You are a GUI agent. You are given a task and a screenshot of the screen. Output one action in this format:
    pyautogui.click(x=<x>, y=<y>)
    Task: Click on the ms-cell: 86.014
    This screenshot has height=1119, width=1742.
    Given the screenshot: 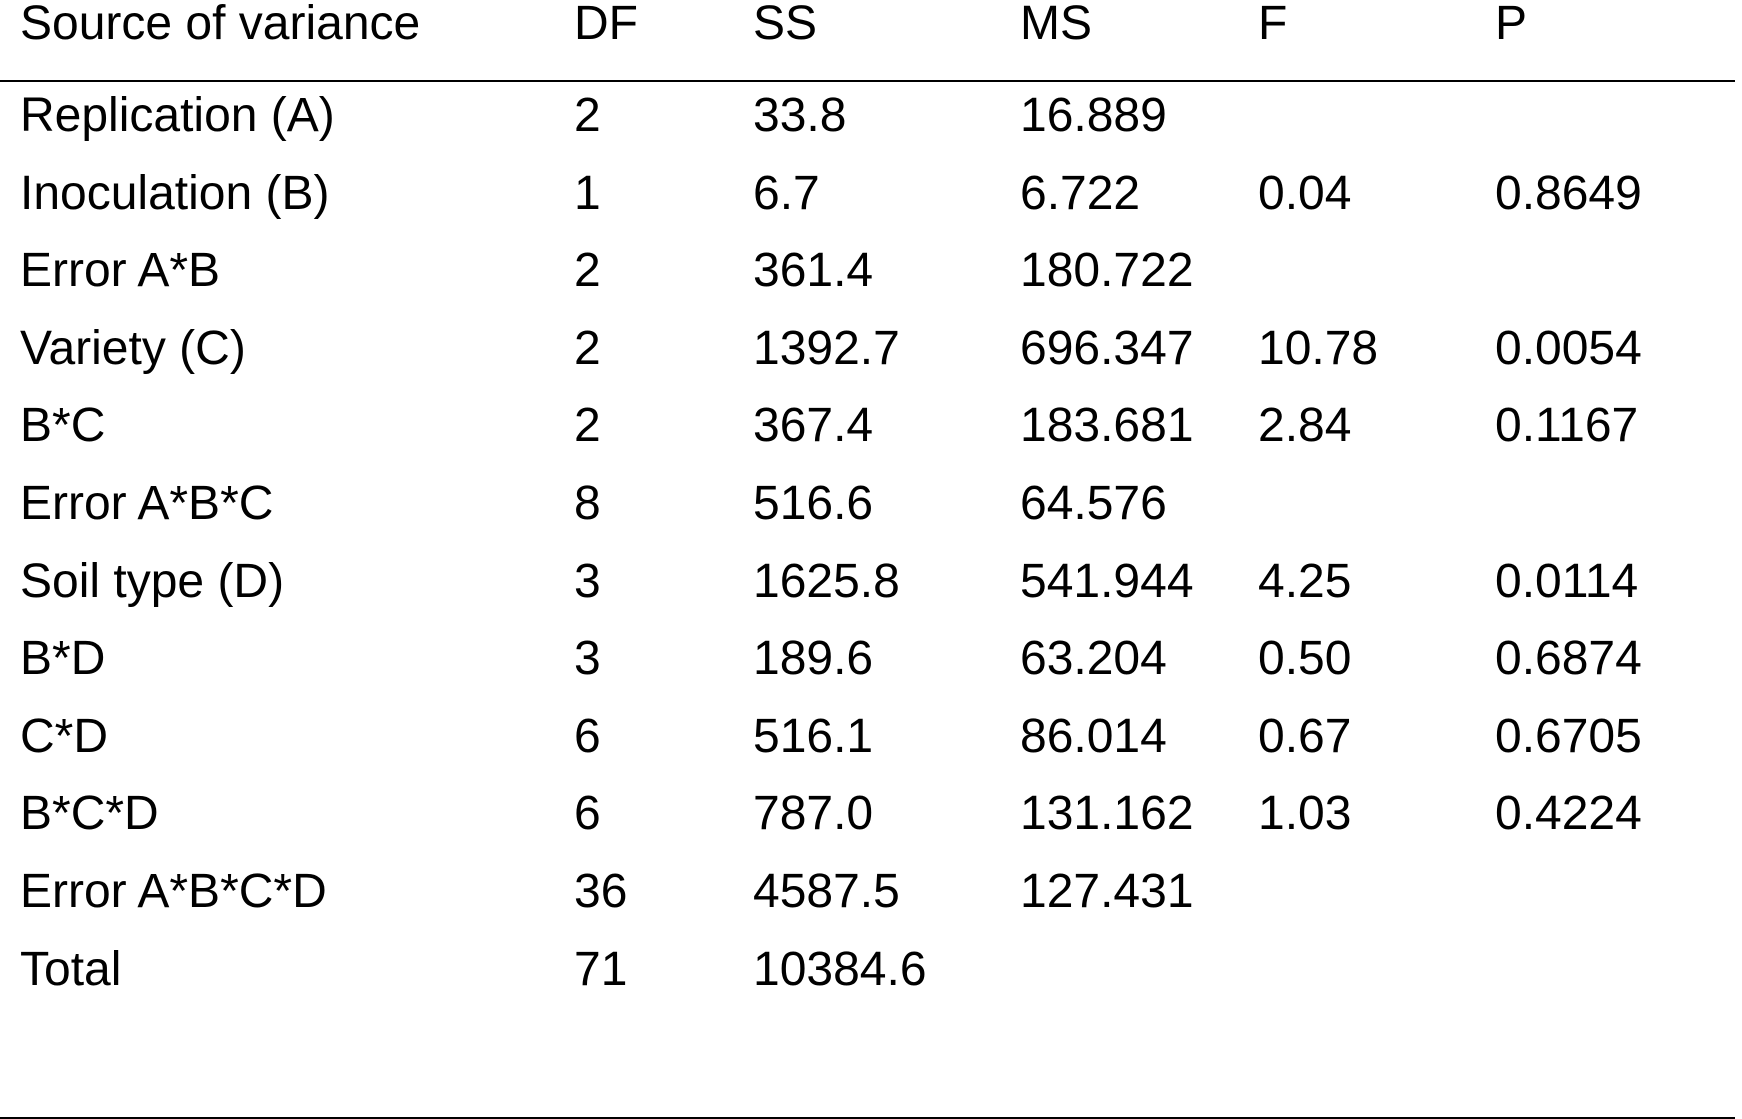 What is the action you would take?
    pyautogui.click(x=1093, y=736)
    